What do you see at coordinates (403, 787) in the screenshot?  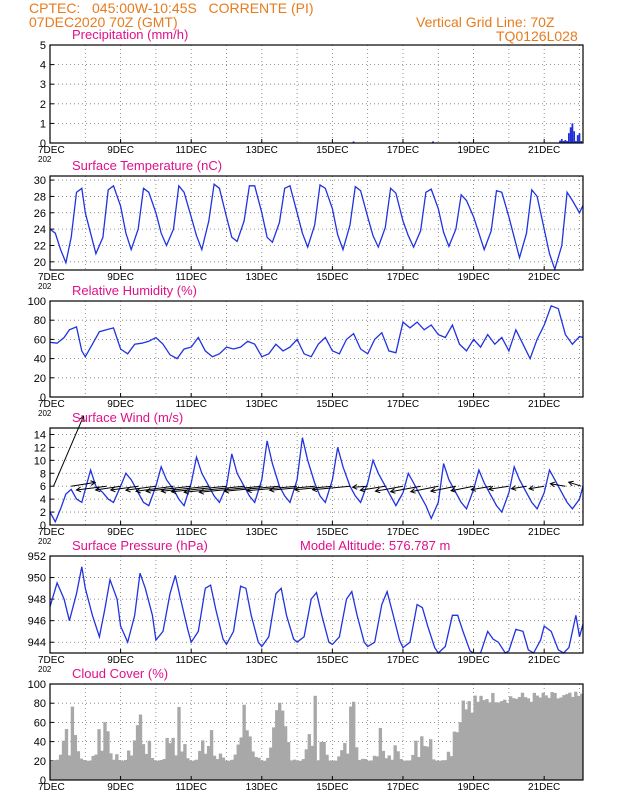 I see `x-tick-label: 17DEC` at bounding box center [403, 787].